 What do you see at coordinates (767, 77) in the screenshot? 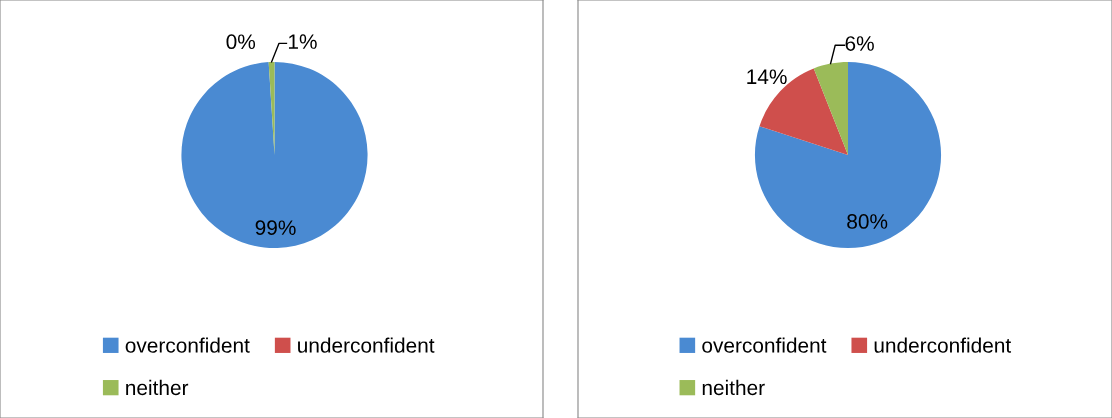
I see `data-label: 14%` at bounding box center [767, 77].